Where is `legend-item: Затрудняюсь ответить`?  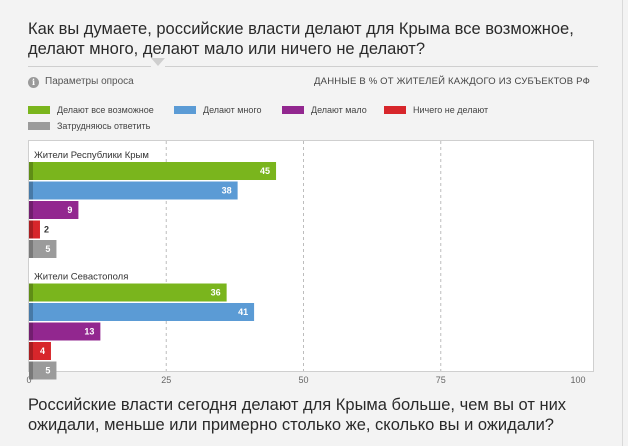
legend-item: Затрудняюсь ответить is located at coordinates (89, 126).